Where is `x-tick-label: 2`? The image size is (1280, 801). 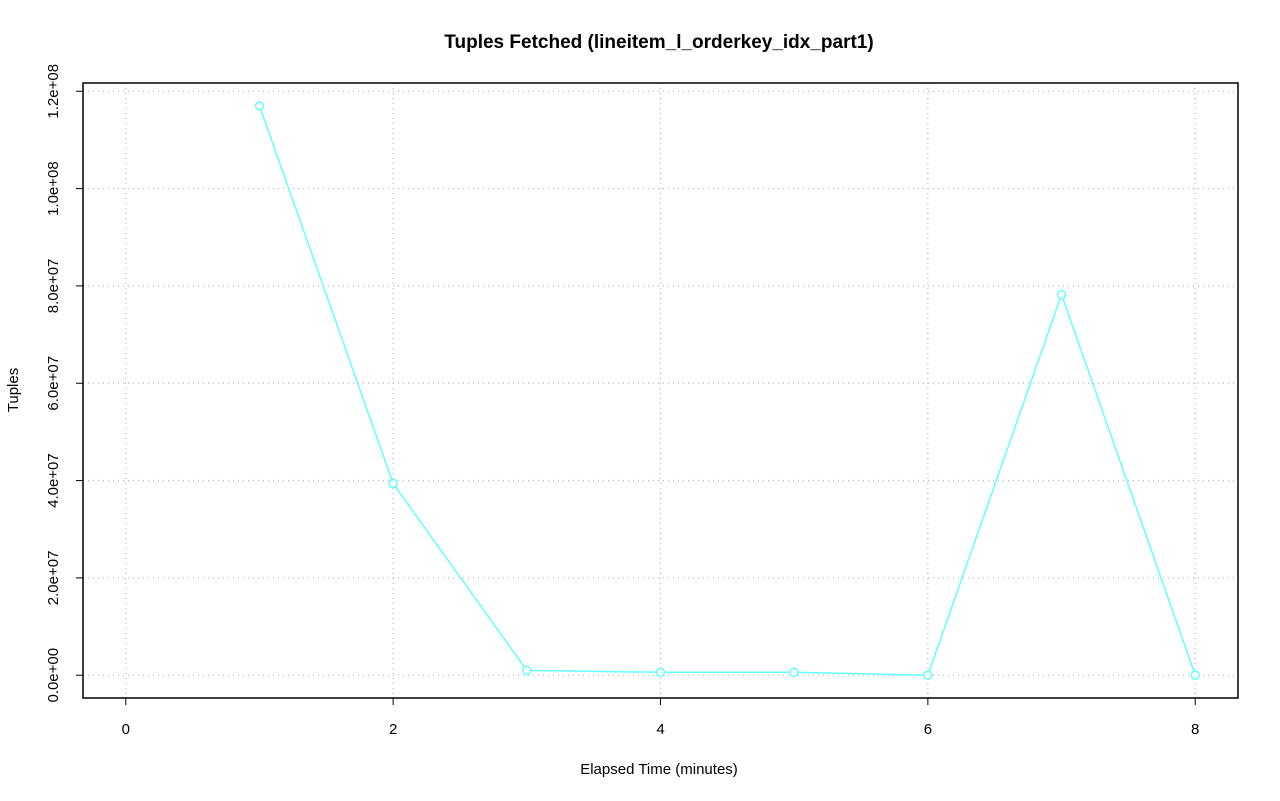
x-tick-label: 2 is located at coordinates (393, 729).